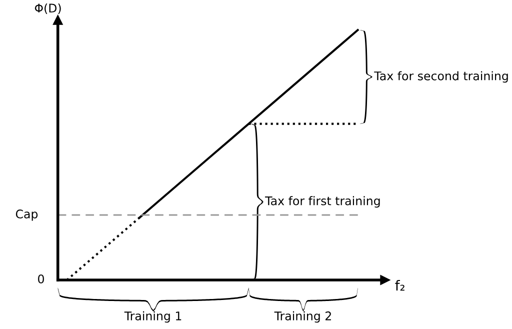  What do you see at coordinates (41, 279) in the screenshot?
I see `text: 0` at bounding box center [41, 279].